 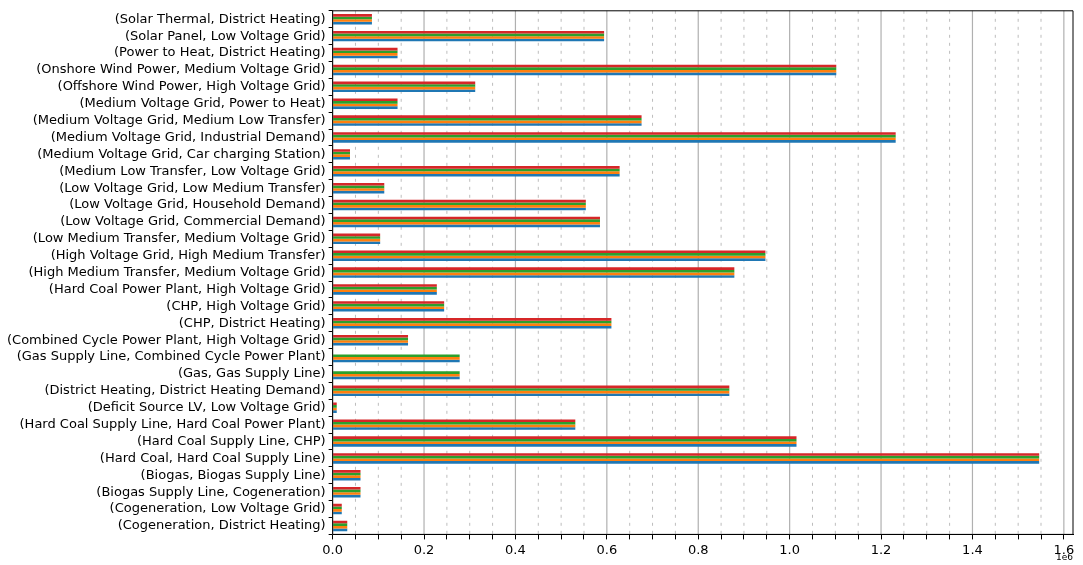 What do you see at coordinates (221, 525) in the screenshot?
I see `y-tick-label: (Cogeneration, District Heating)` at bounding box center [221, 525].